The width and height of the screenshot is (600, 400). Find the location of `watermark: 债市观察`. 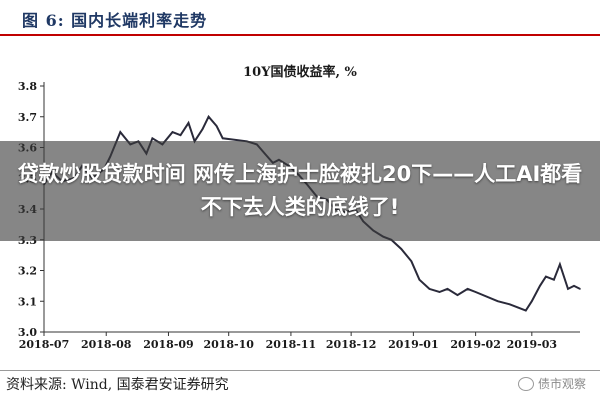

watermark: 债市观察 is located at coordinates (551, 383).